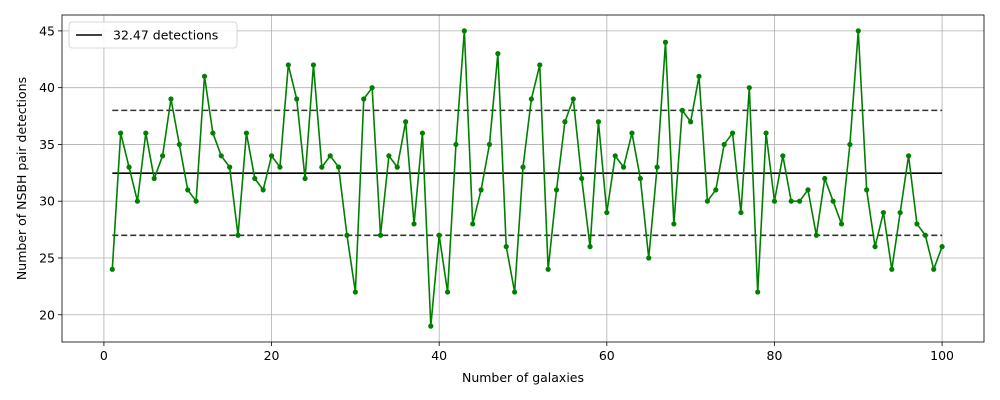  I want to click on y-tick-label: 45, so click(47, 30).